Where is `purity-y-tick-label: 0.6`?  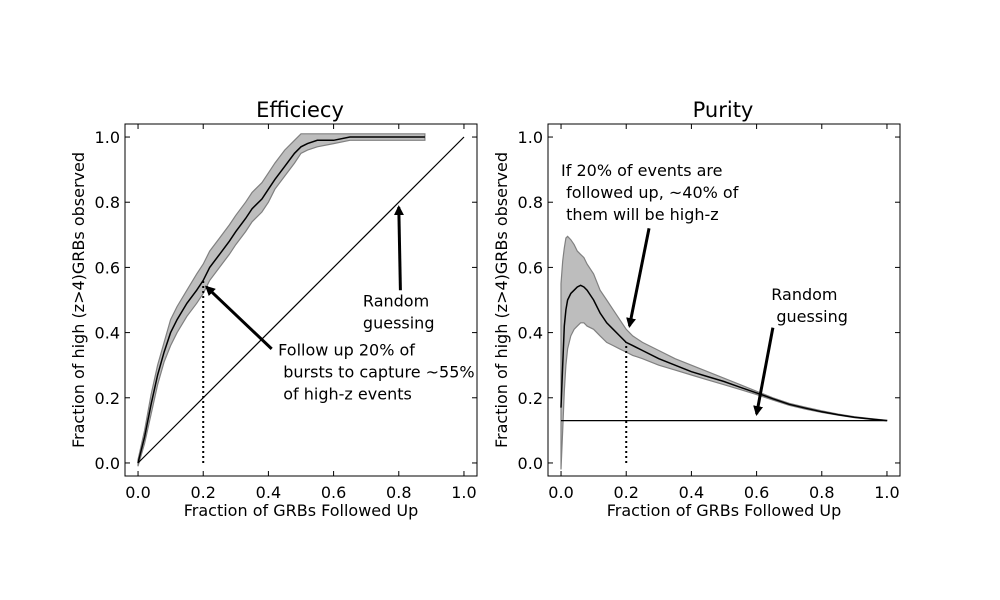 purity-y-tick-label: 0.6 is located at coordinates (530, 267).